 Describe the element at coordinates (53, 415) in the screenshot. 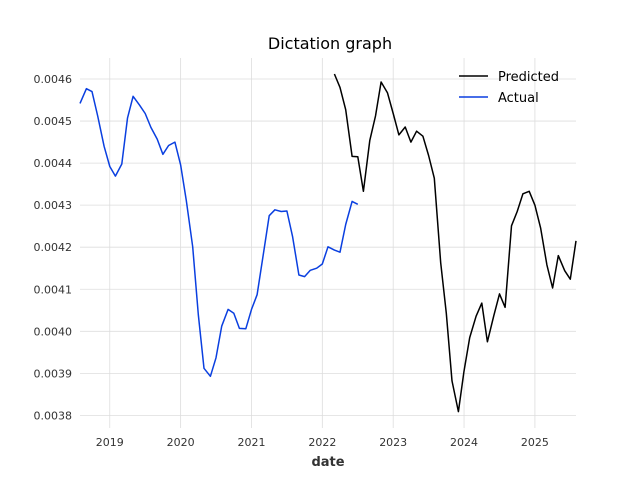

I see `y-tick-label: 0.0038` at that location.